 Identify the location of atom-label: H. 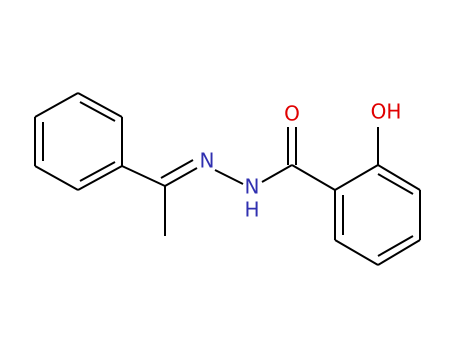
(251, 210).